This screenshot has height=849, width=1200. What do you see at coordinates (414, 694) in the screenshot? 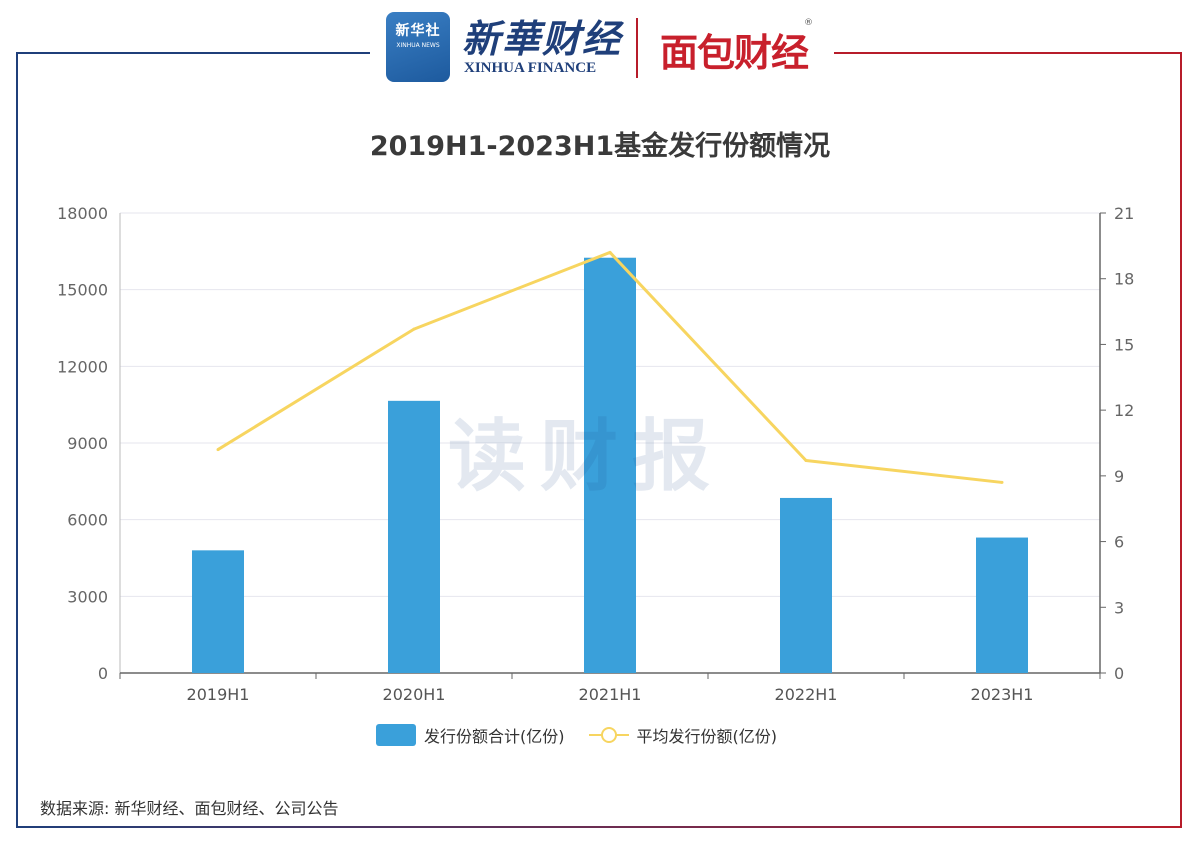
I see `x-tick-label: 2020H1` at bounding box center [414, 694].